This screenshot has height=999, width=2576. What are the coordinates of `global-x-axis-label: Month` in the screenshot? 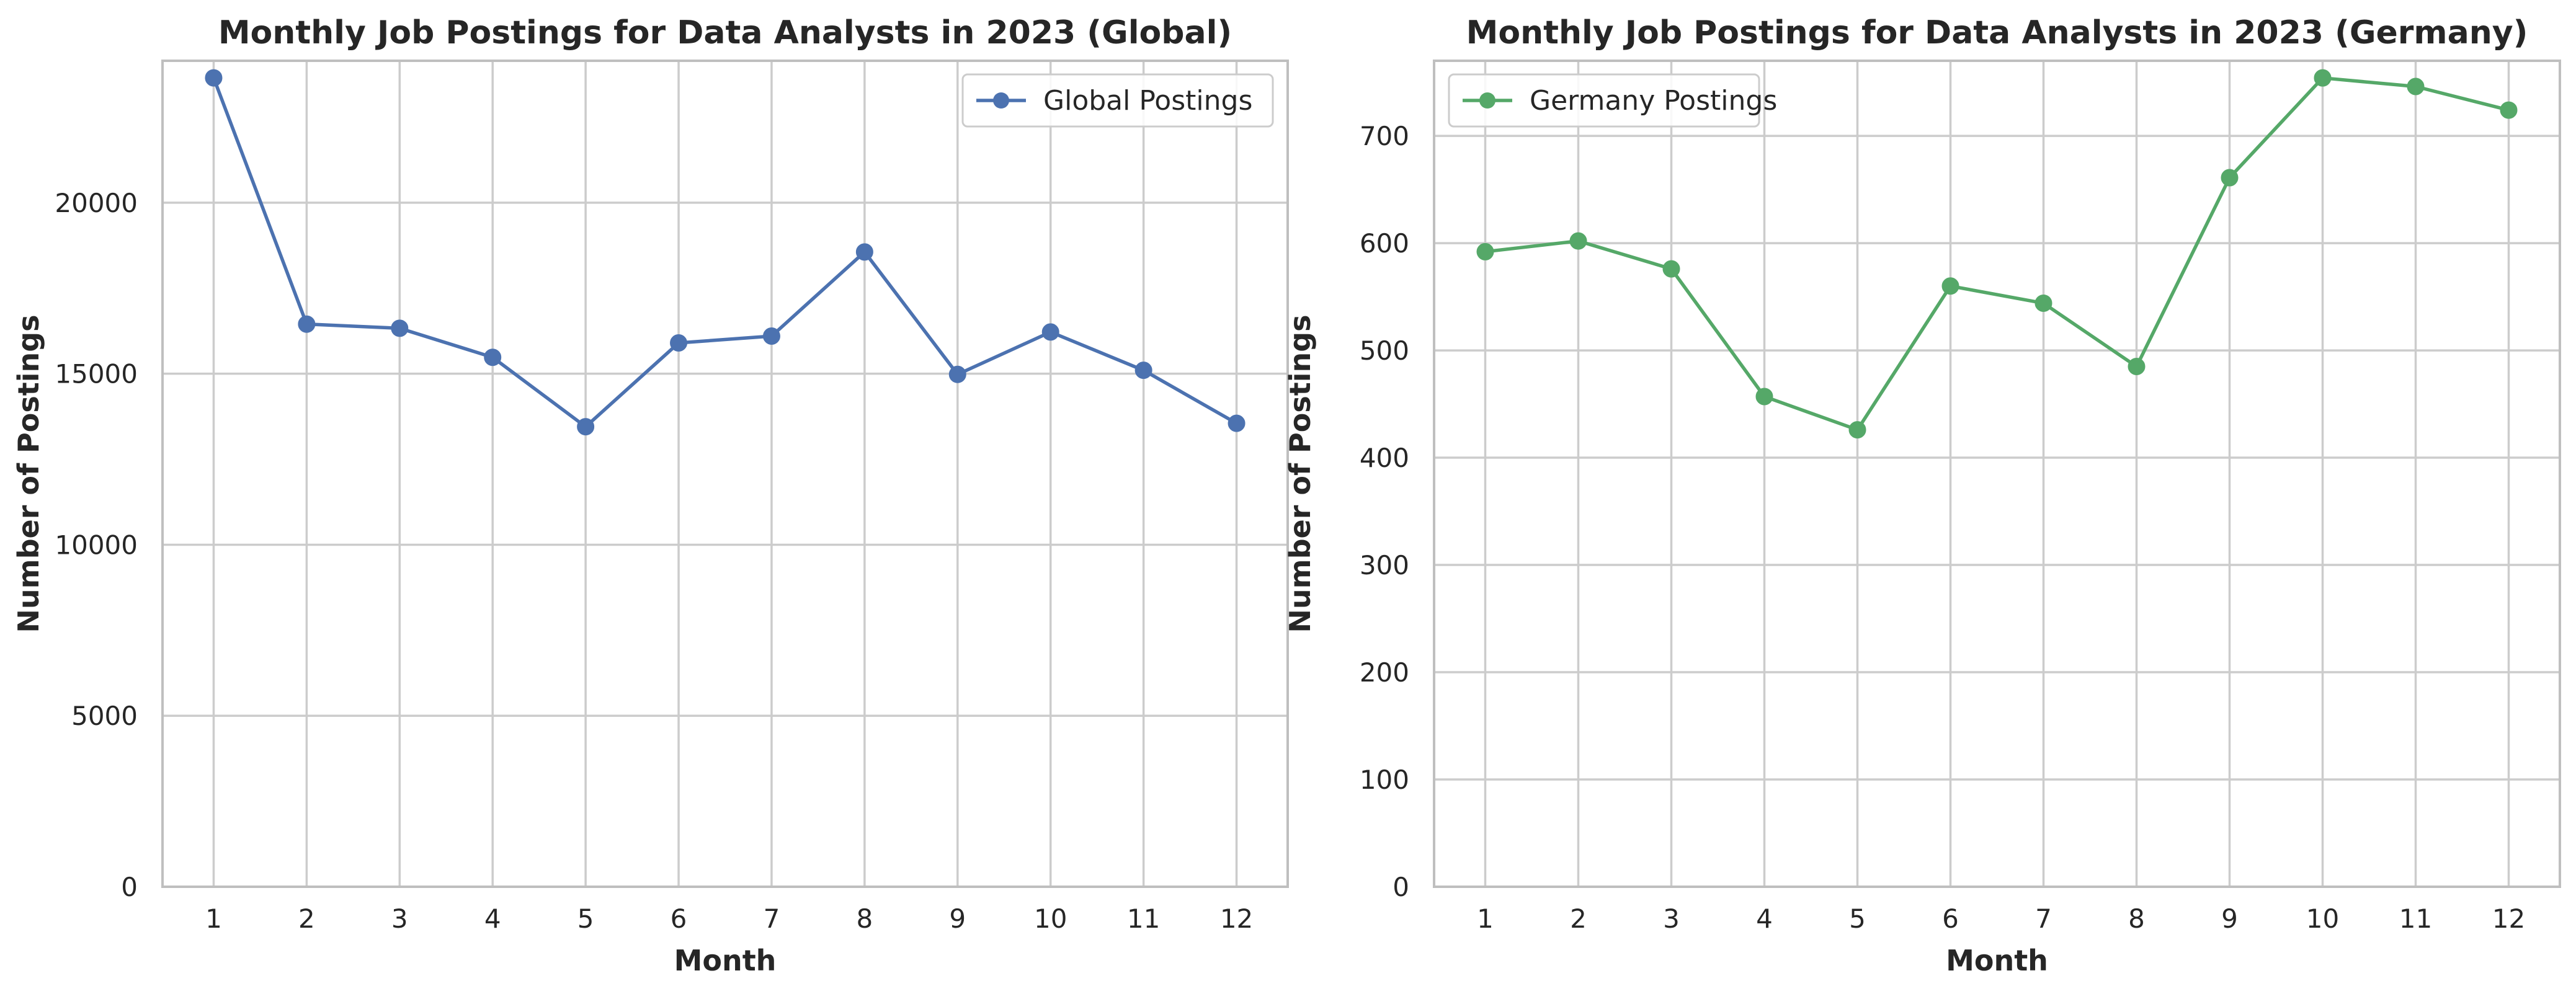 It's located at (726, 960).